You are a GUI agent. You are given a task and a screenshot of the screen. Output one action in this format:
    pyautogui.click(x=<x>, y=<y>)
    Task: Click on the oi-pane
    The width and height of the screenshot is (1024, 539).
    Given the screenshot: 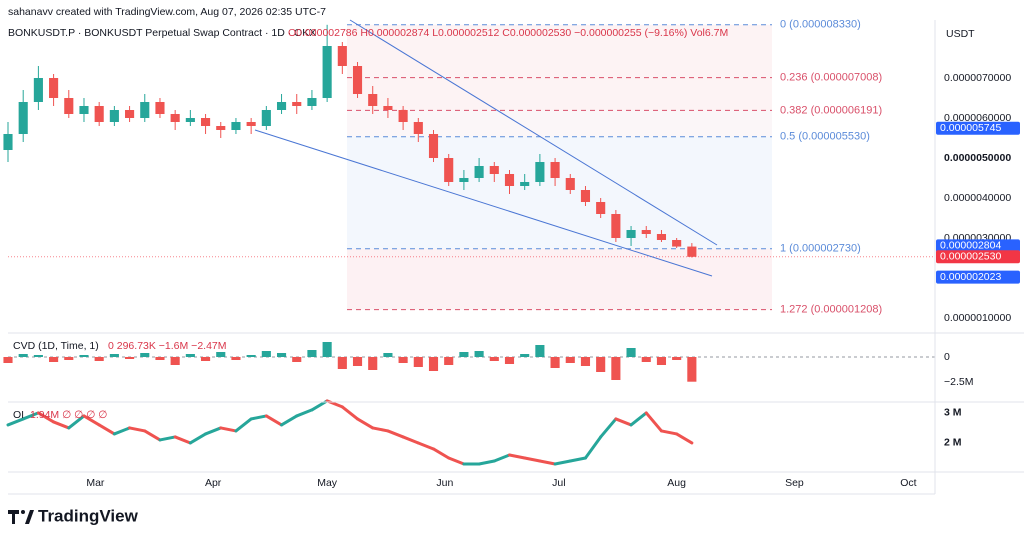 What is the action you would take?
    pyautogui.click(x=350, y=432)
    